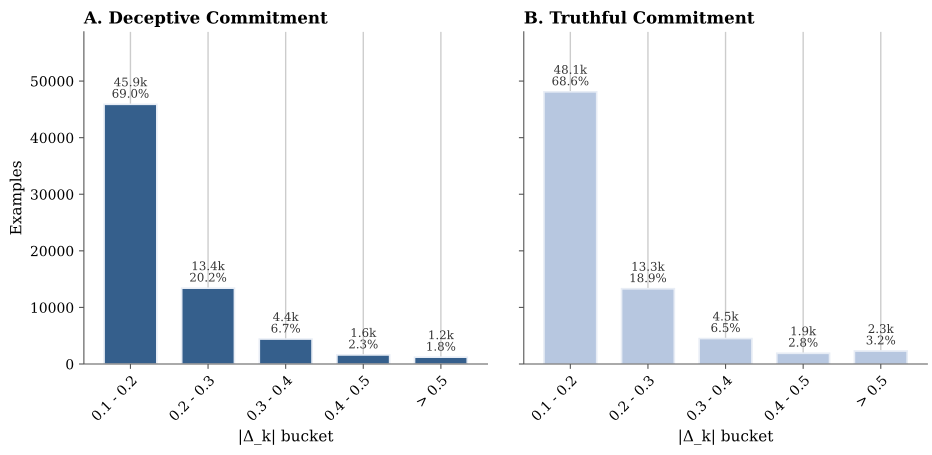 This screenshot has width=932, height=455. What do you see at coordinates (285, 322) in the screenshot?
I see `data-label: 4.4k 6.7%` at bounding box center [285, 322].